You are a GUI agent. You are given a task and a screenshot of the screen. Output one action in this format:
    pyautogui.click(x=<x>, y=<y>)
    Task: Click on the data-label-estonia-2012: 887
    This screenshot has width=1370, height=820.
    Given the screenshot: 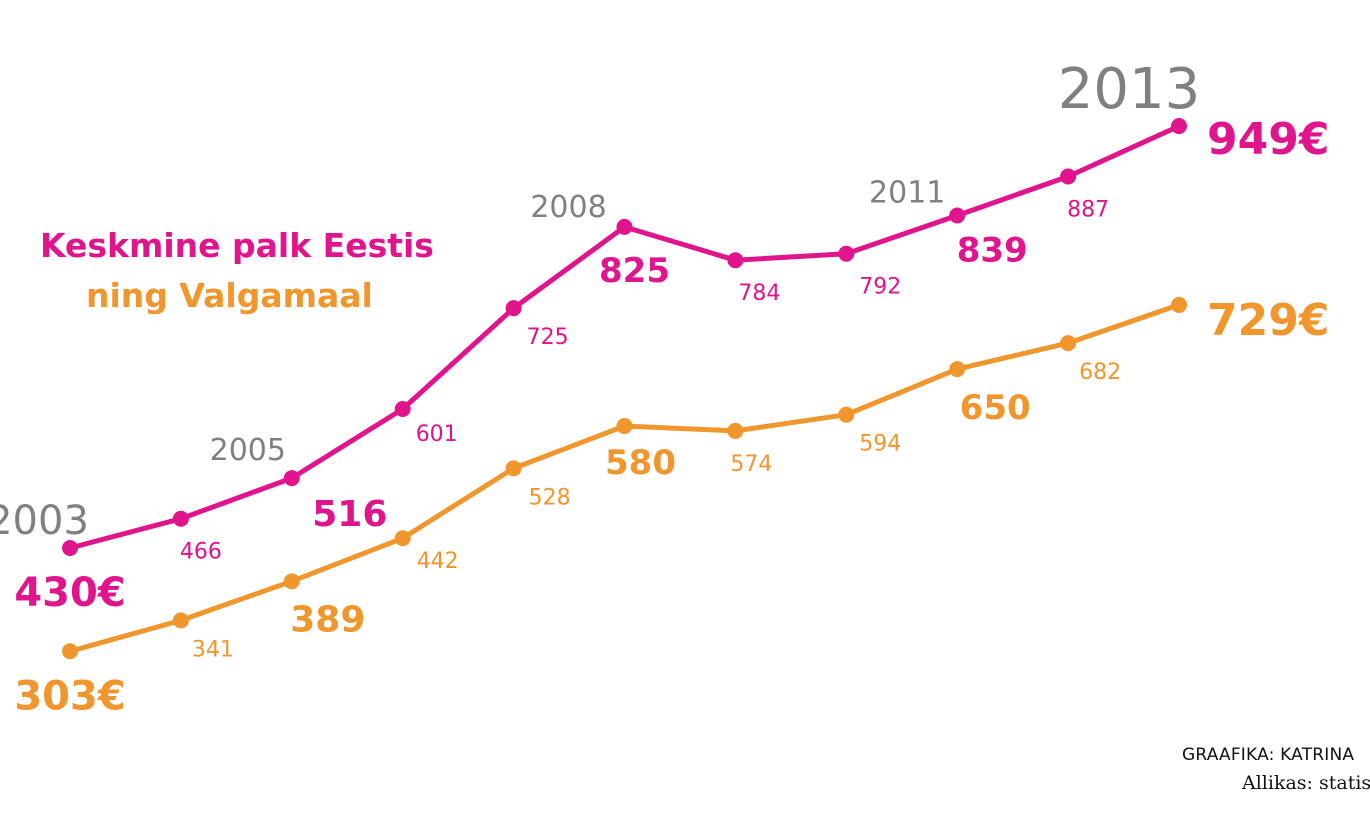 What is the action you would take?
    pyautogui.click(x=1088, y=209)
    